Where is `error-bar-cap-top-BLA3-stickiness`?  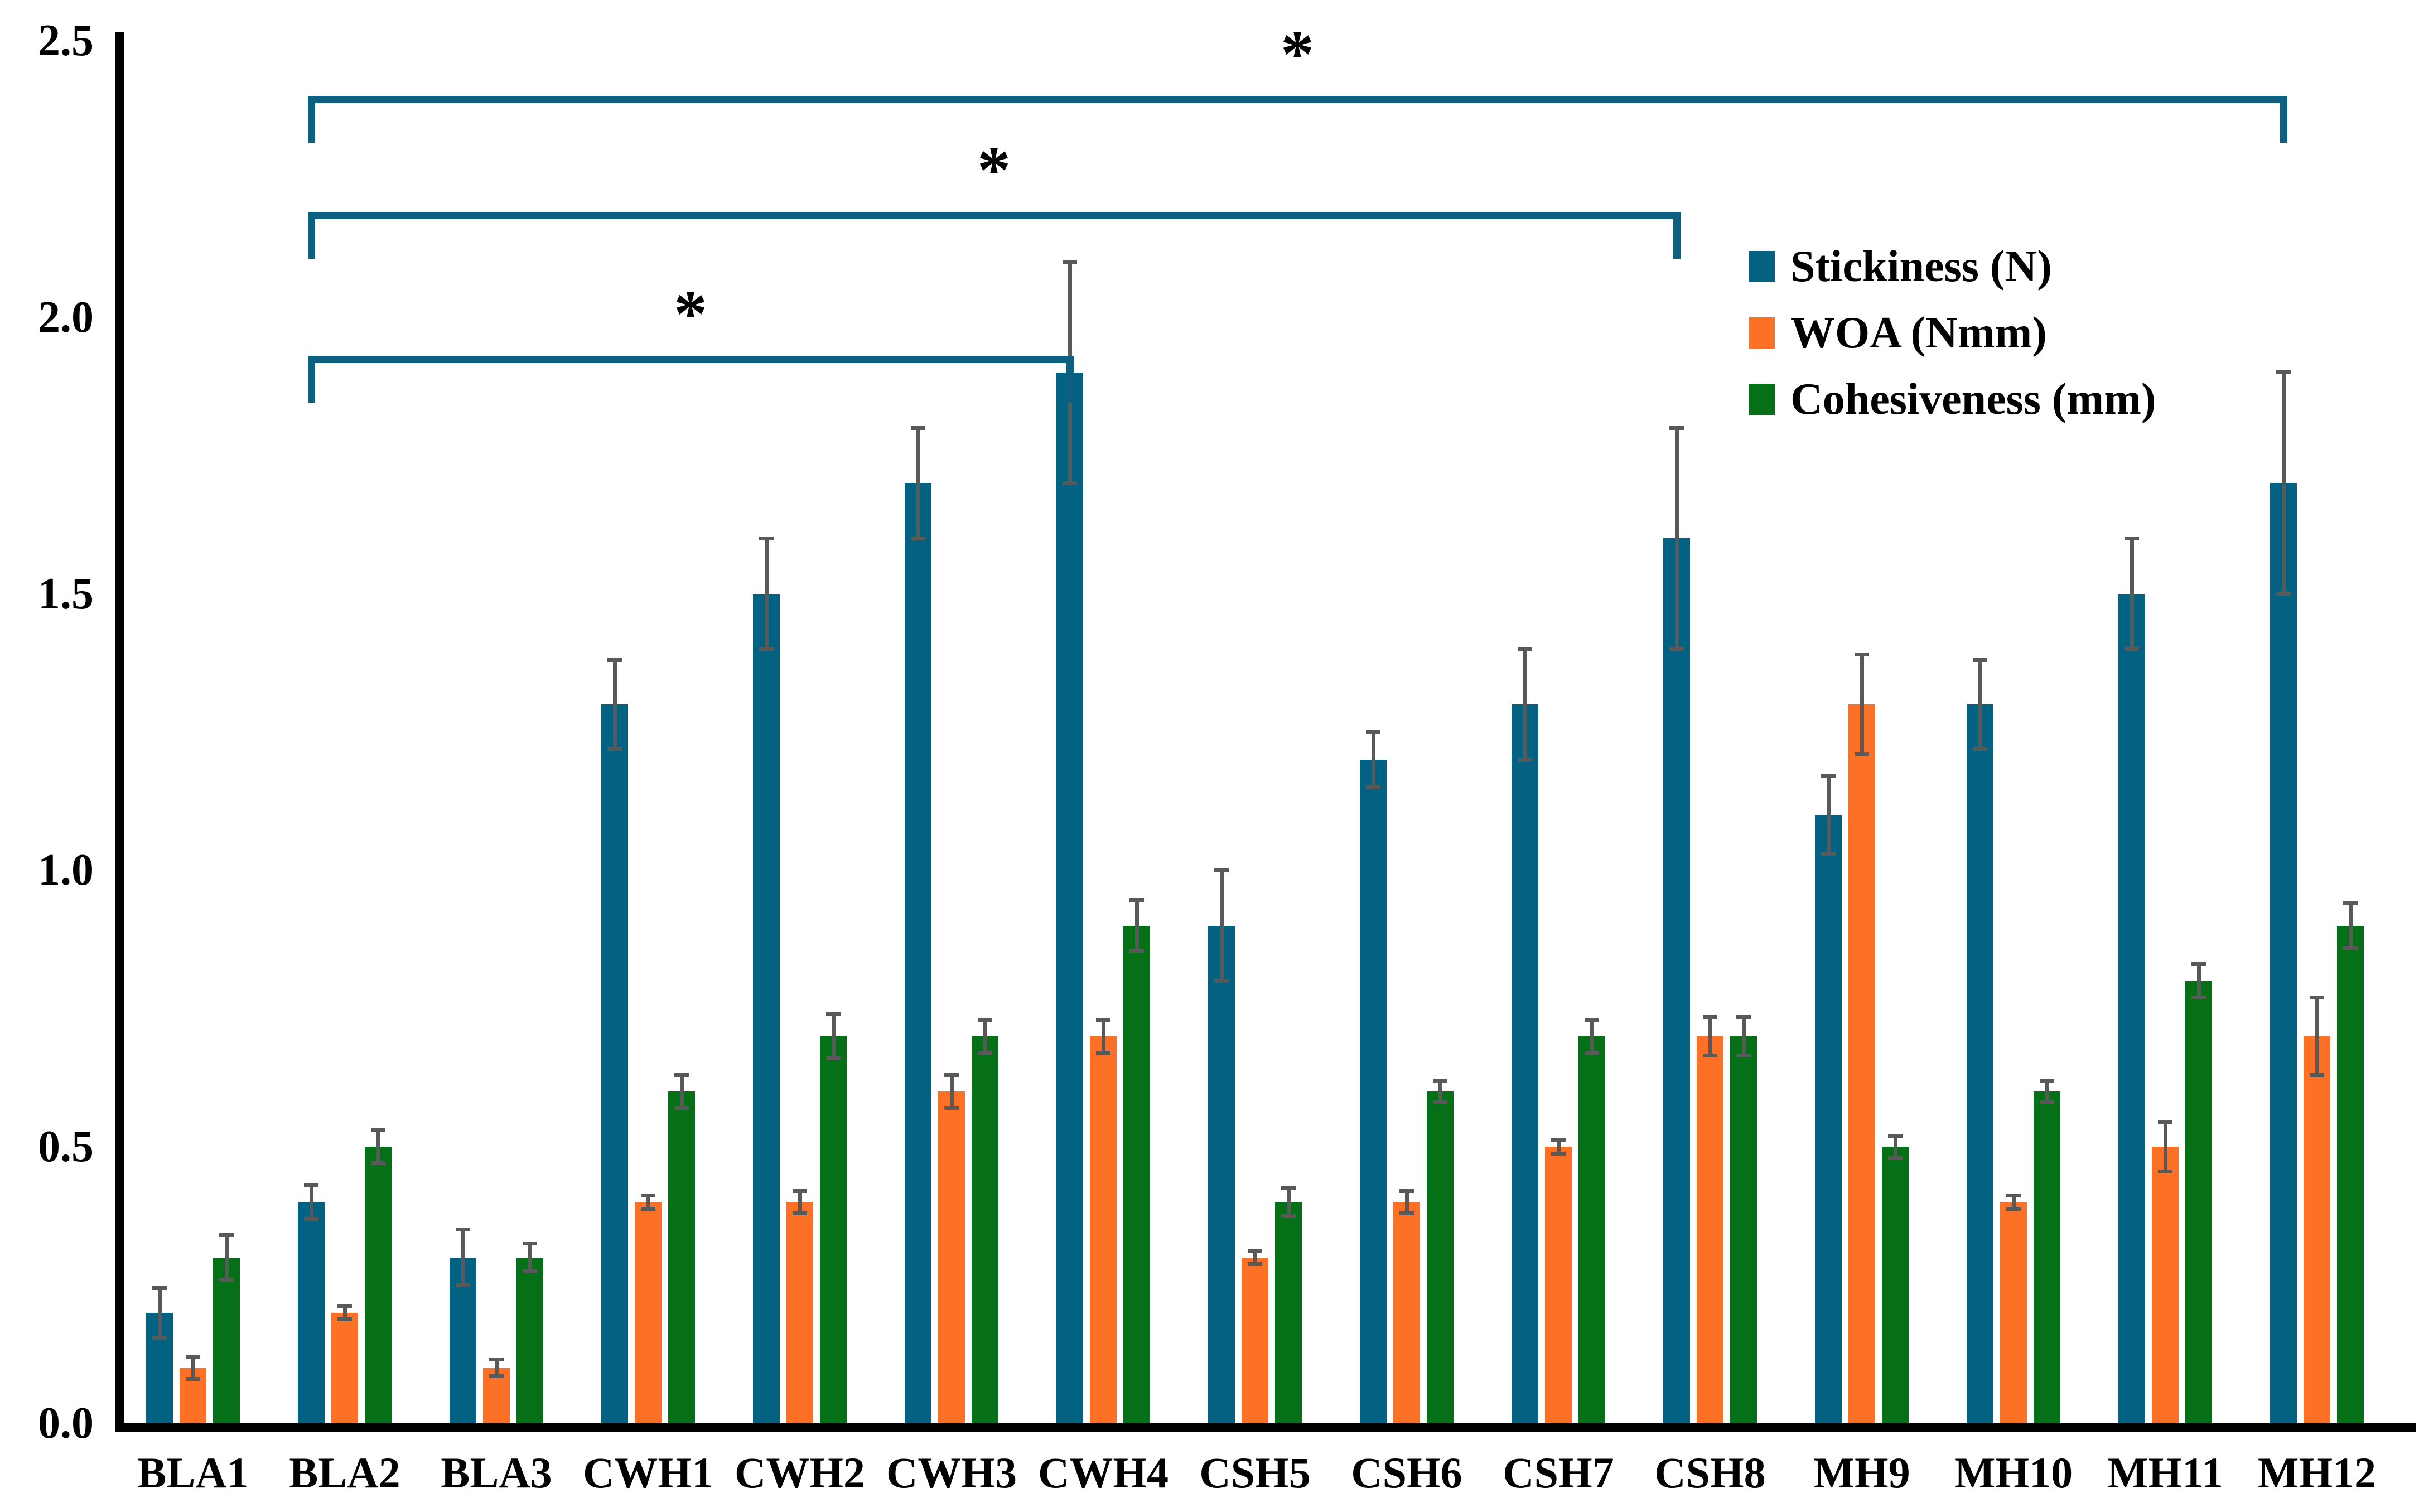 error-bar-cap-top-BLA3-stickiness is located at coordinates (463, 1230).